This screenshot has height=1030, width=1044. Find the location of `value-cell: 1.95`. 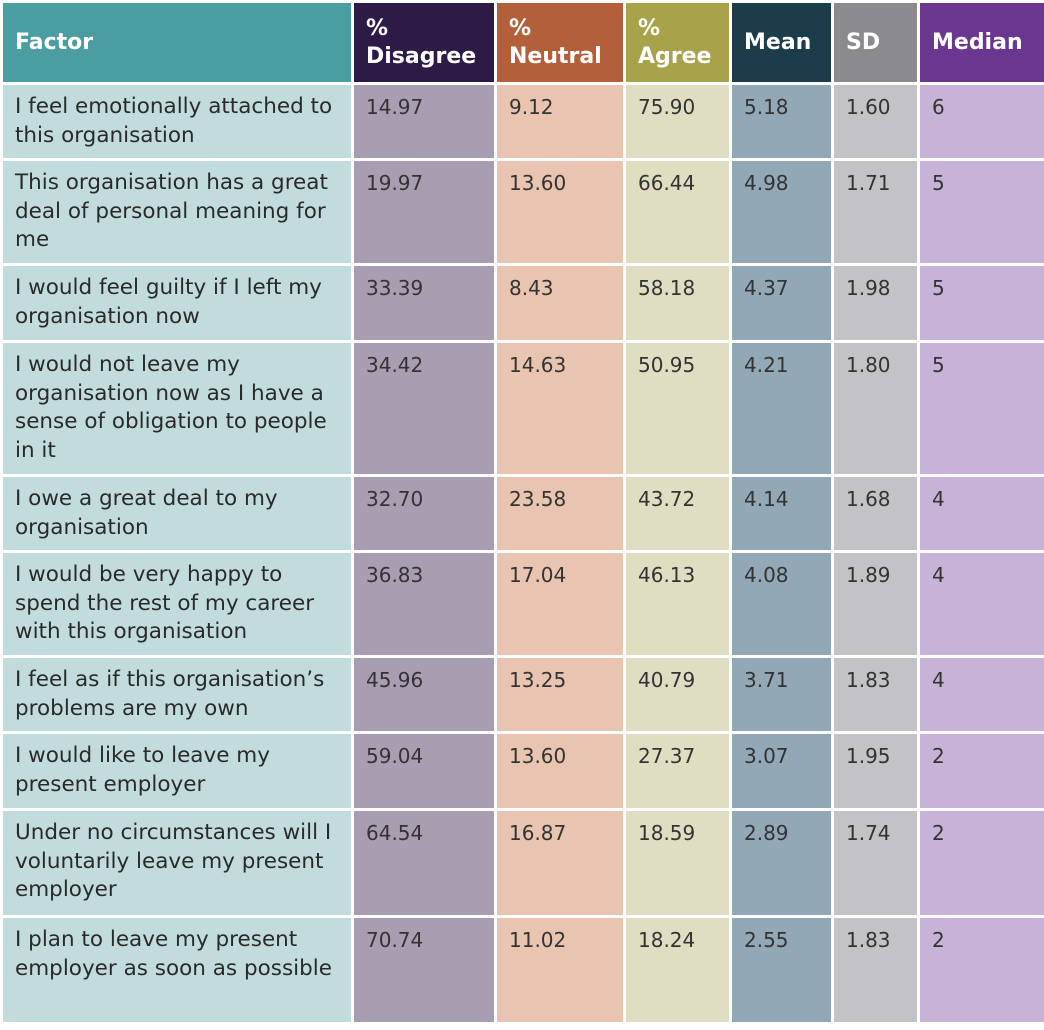

value-cell: 1.95 is located at coordinates (875, 771).